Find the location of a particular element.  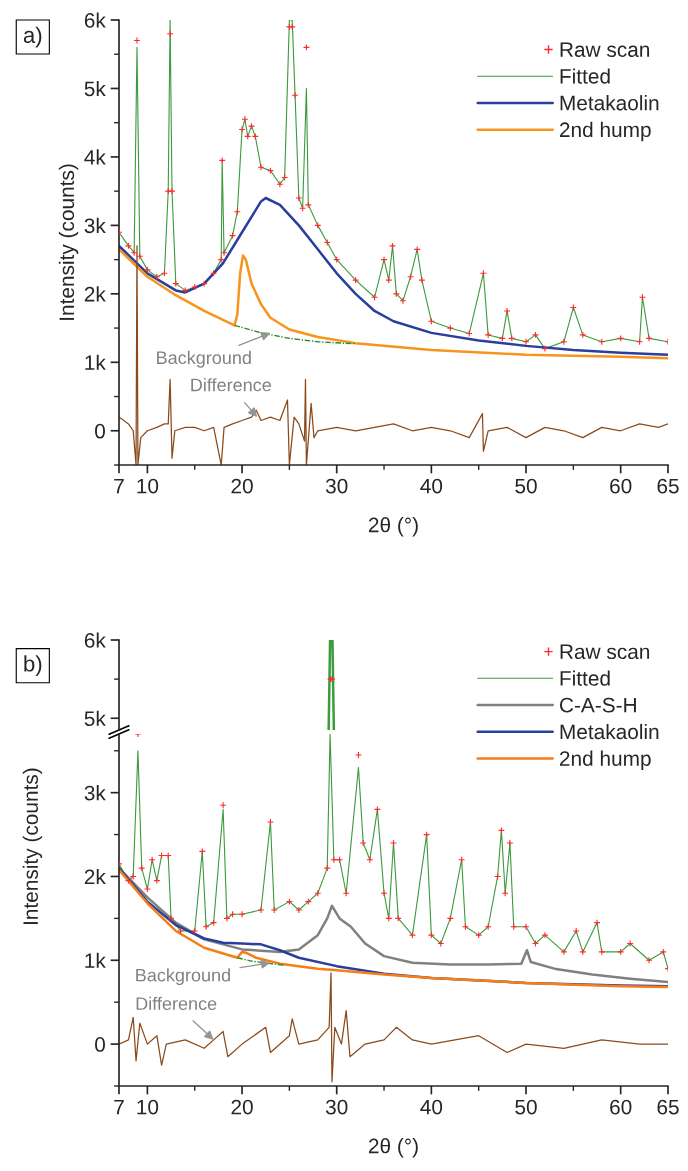

chart-title: a) is located at coordinates (32, 37).